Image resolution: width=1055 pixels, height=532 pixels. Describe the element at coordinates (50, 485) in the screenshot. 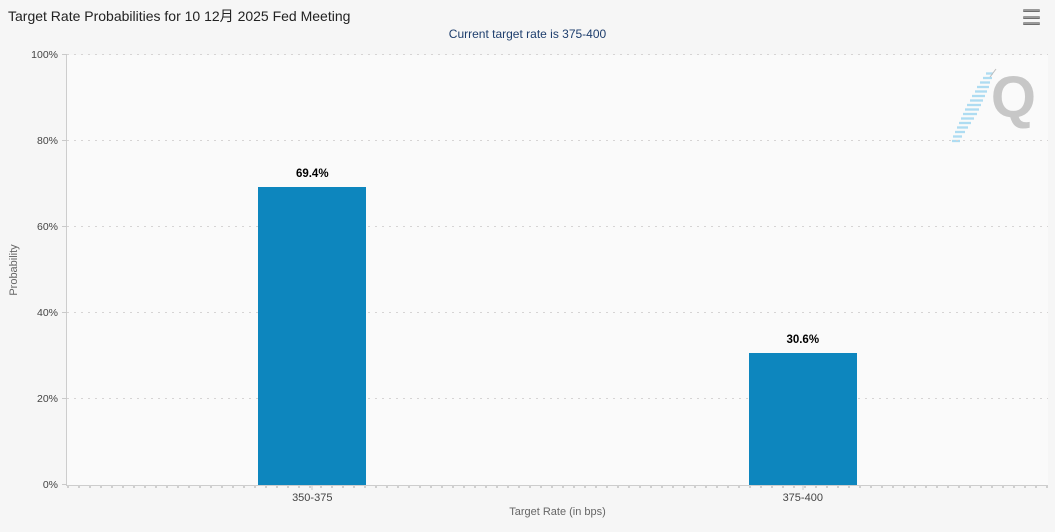

I see `y-axis-label: 0%` at that location.